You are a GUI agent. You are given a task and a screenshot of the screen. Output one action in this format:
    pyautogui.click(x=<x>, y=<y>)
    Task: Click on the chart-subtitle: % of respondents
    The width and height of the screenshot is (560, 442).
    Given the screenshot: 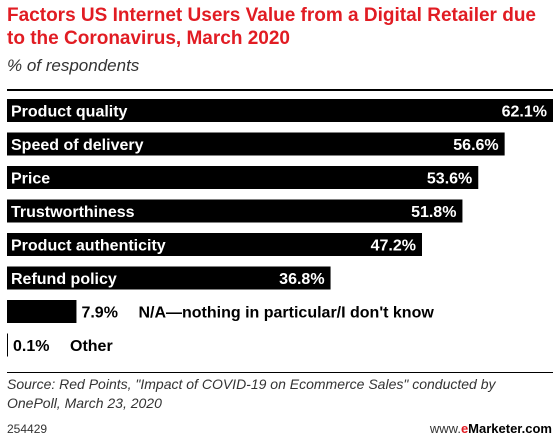 What is the action you would take?
    pyautogui.click(x=73, y=65)
    